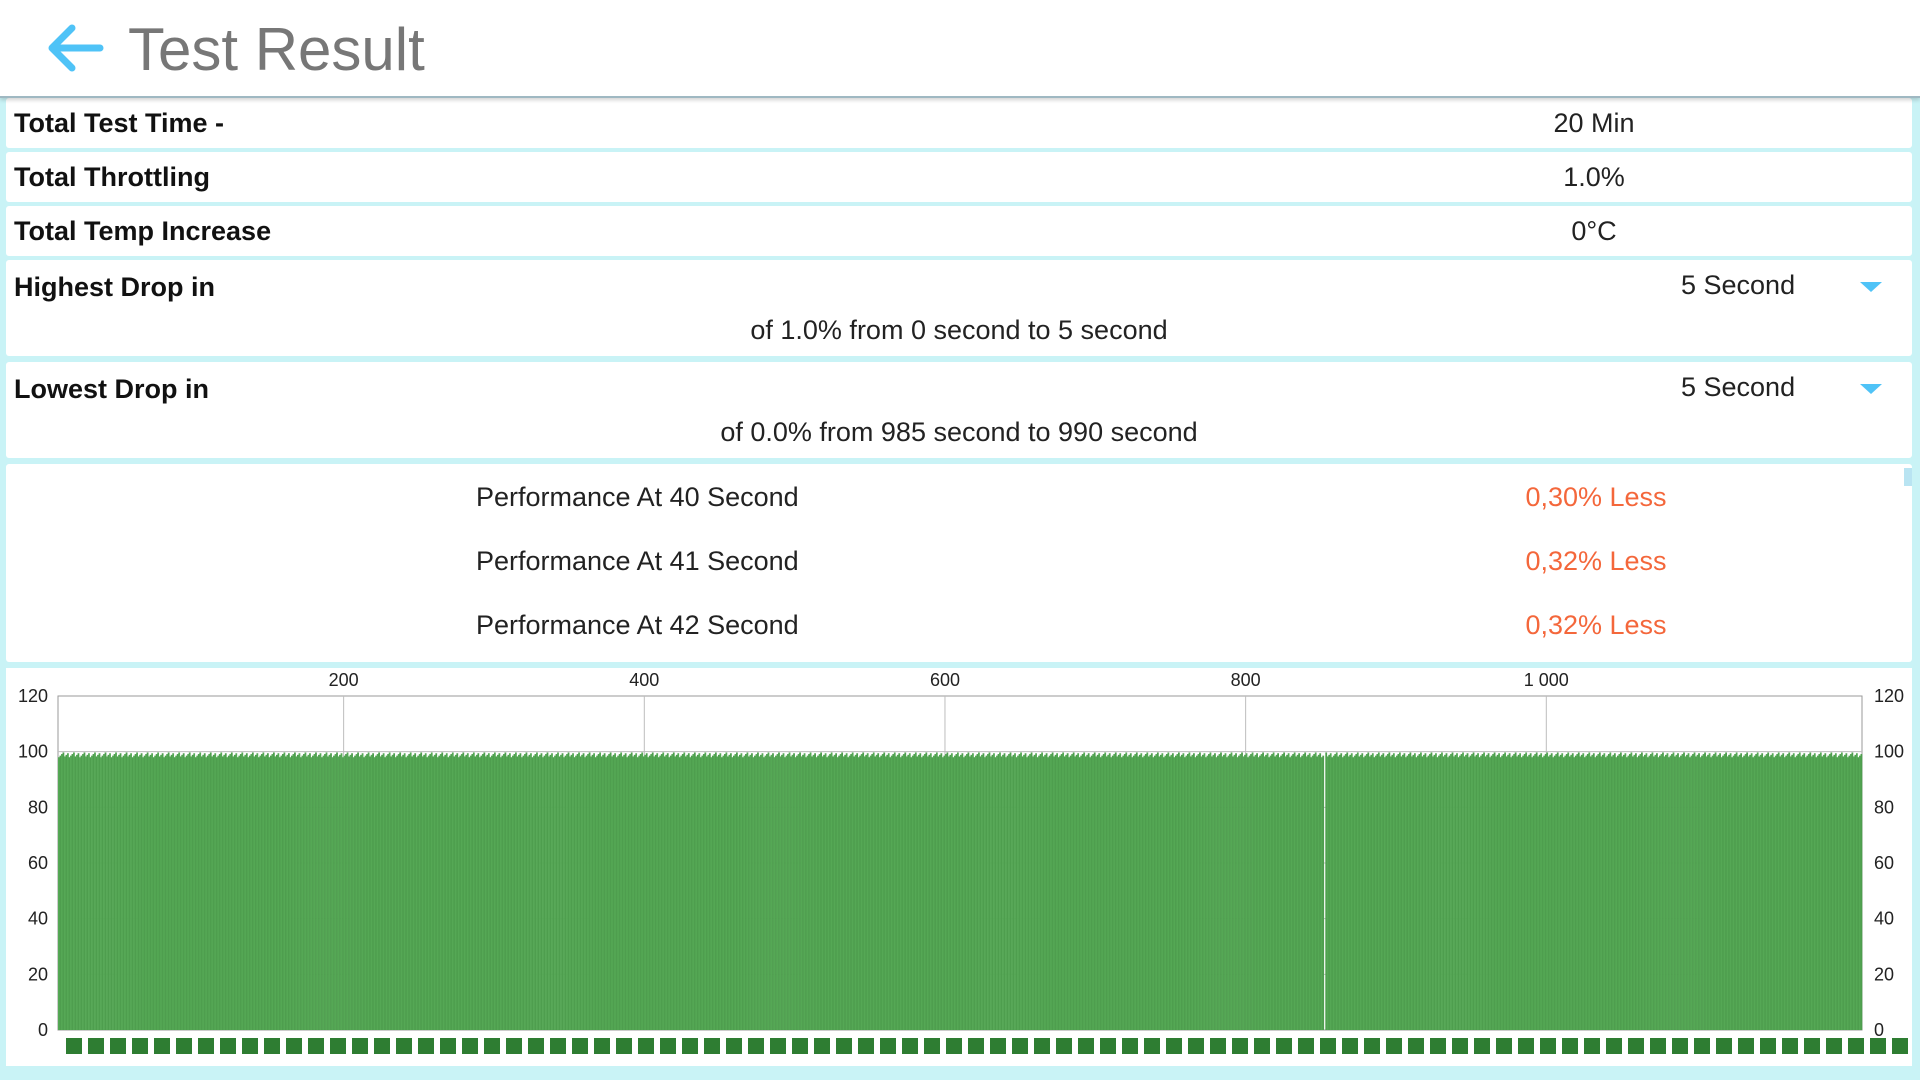 The image size is (1920, 1080). What do you see at coordinates (1781, 287) in the screenshot?
I see `highest-drop-interval-select: 5 Second` at bounding box center [1781, 287].